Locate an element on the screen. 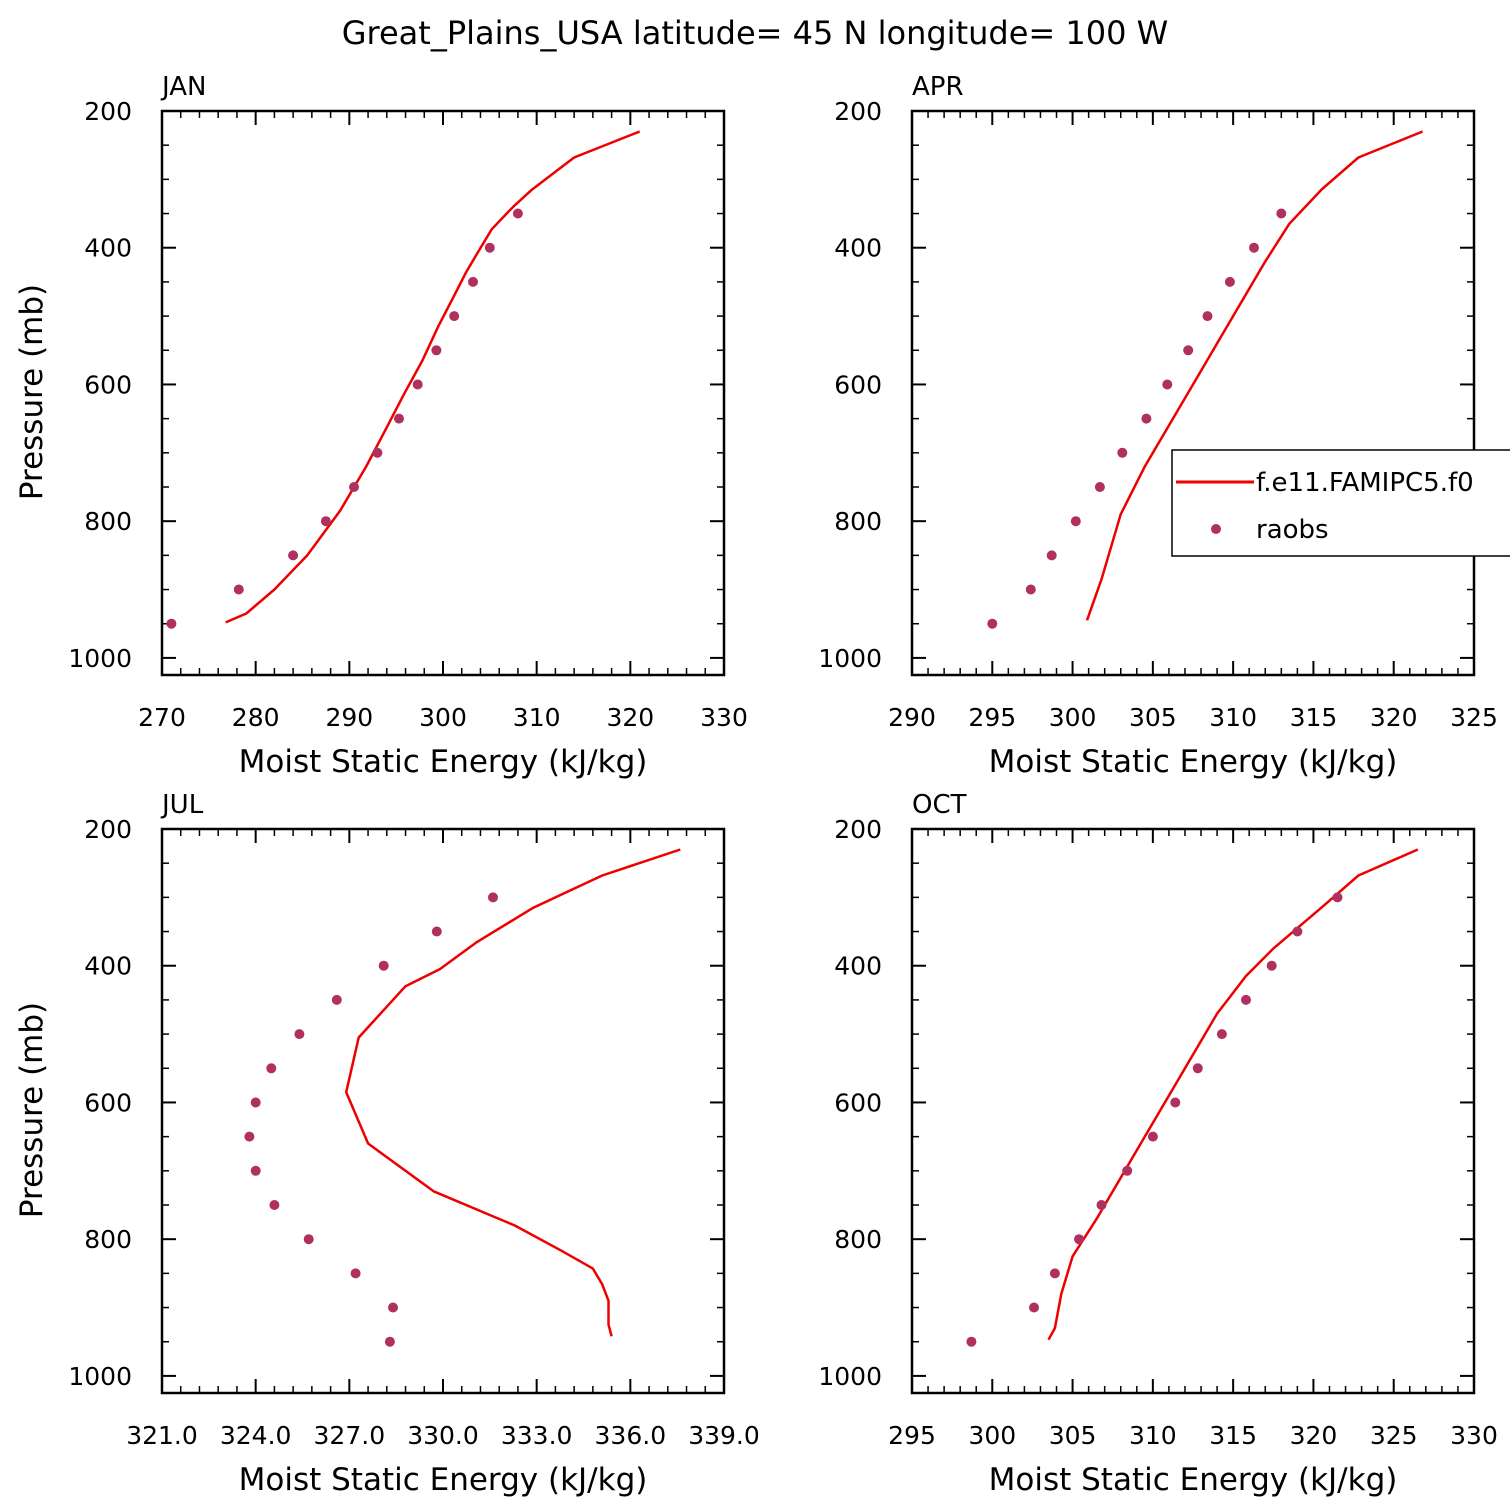  x-tick-label: 330.0 is located at coordinates (443, 1435).